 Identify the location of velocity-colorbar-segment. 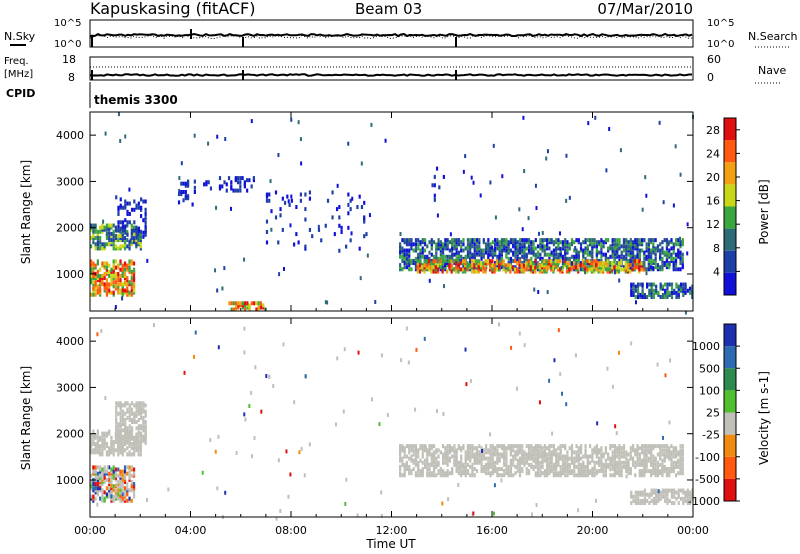
(730, 401).